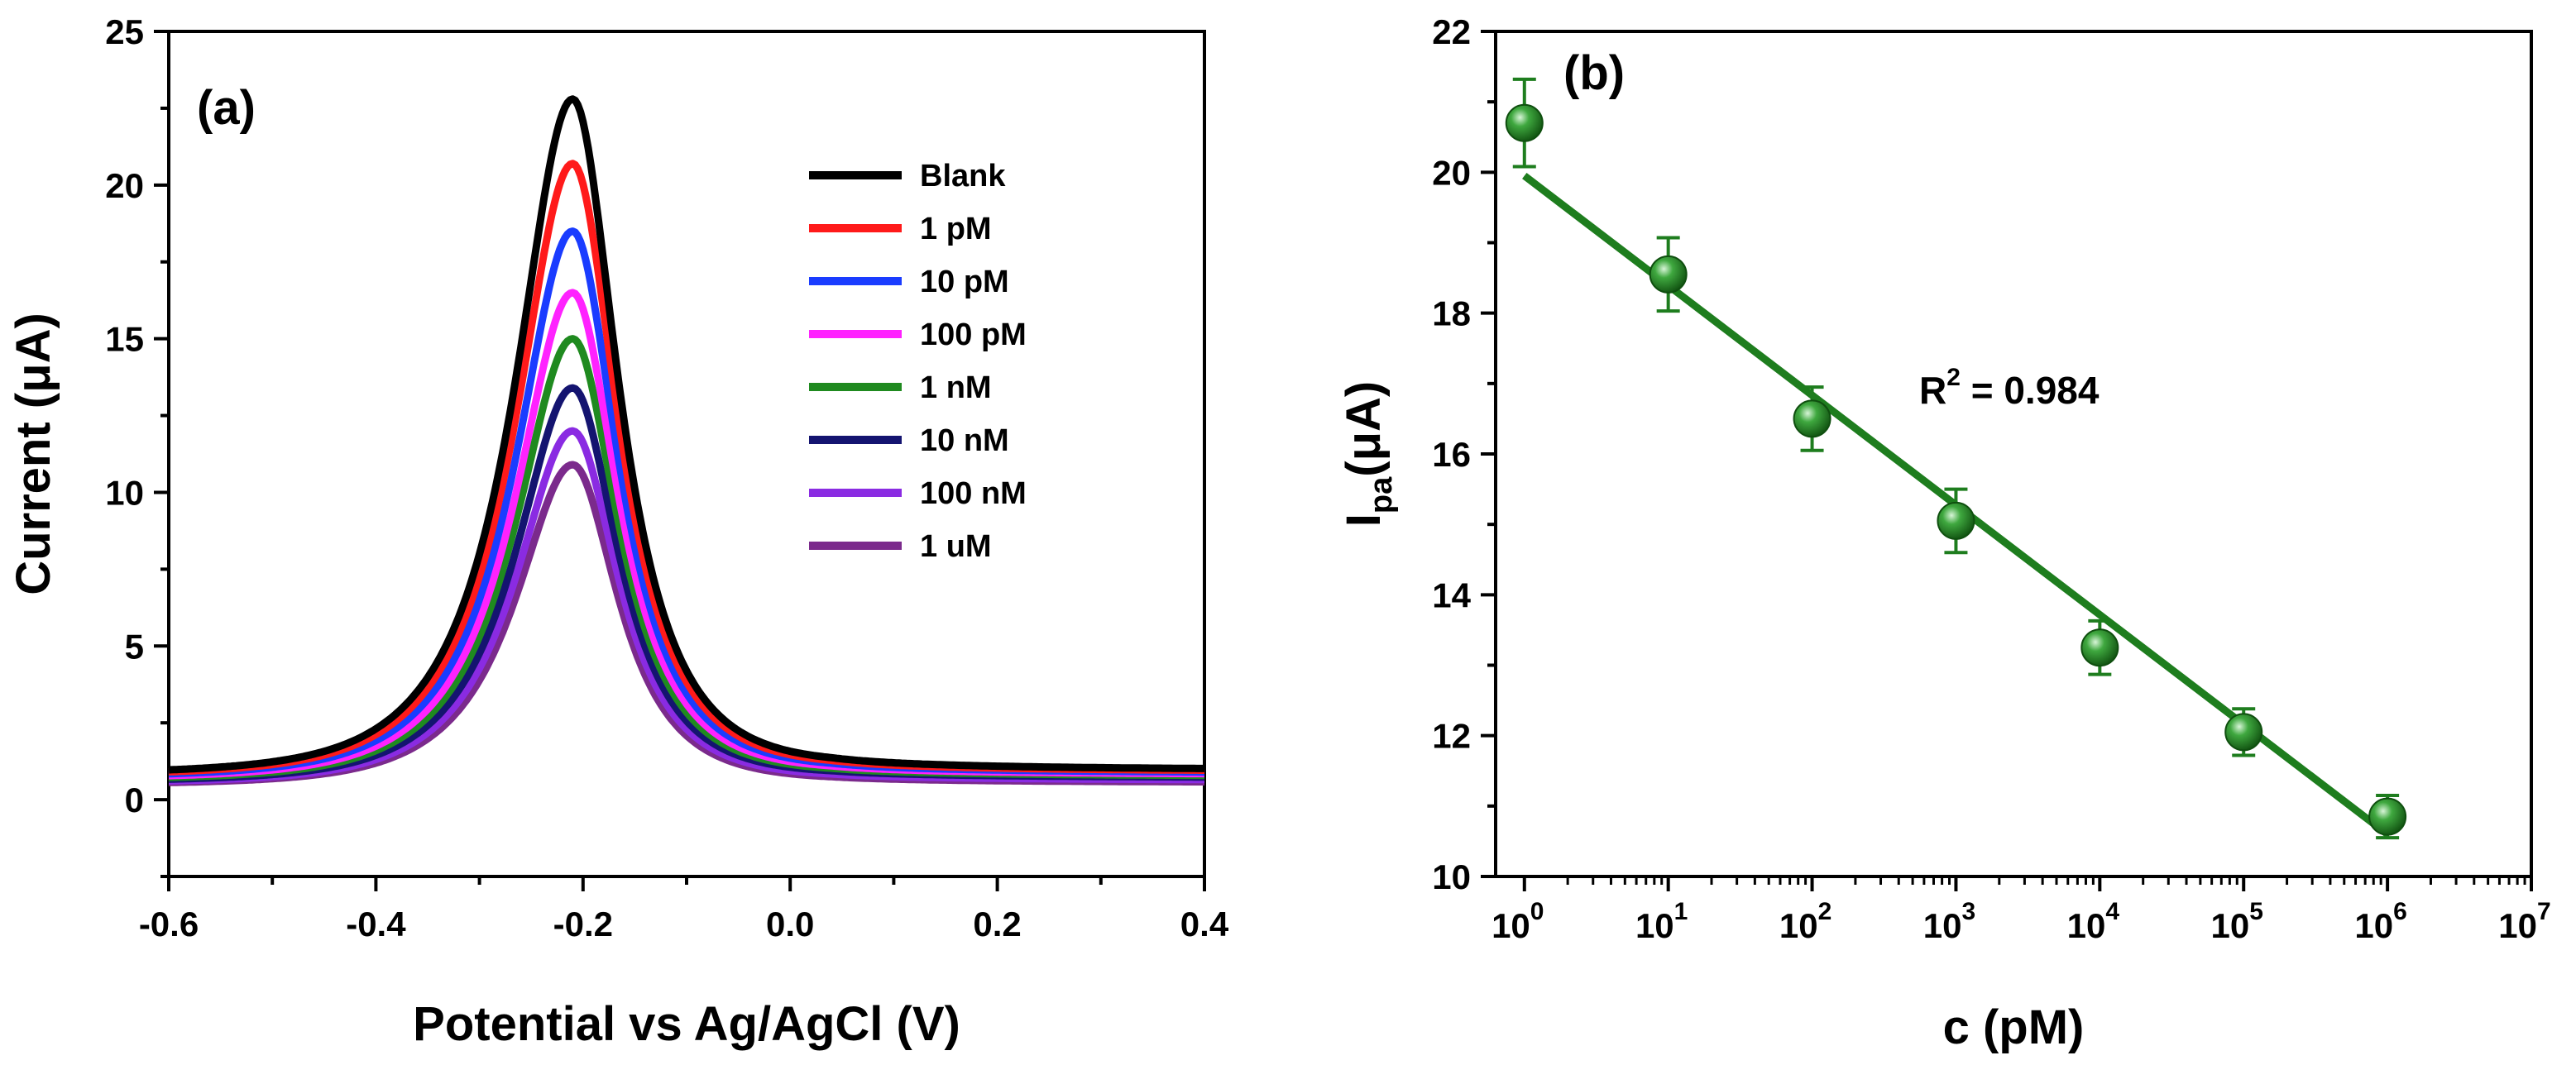  I want to click on x-tick-label: -0.4, so click(376, 924).